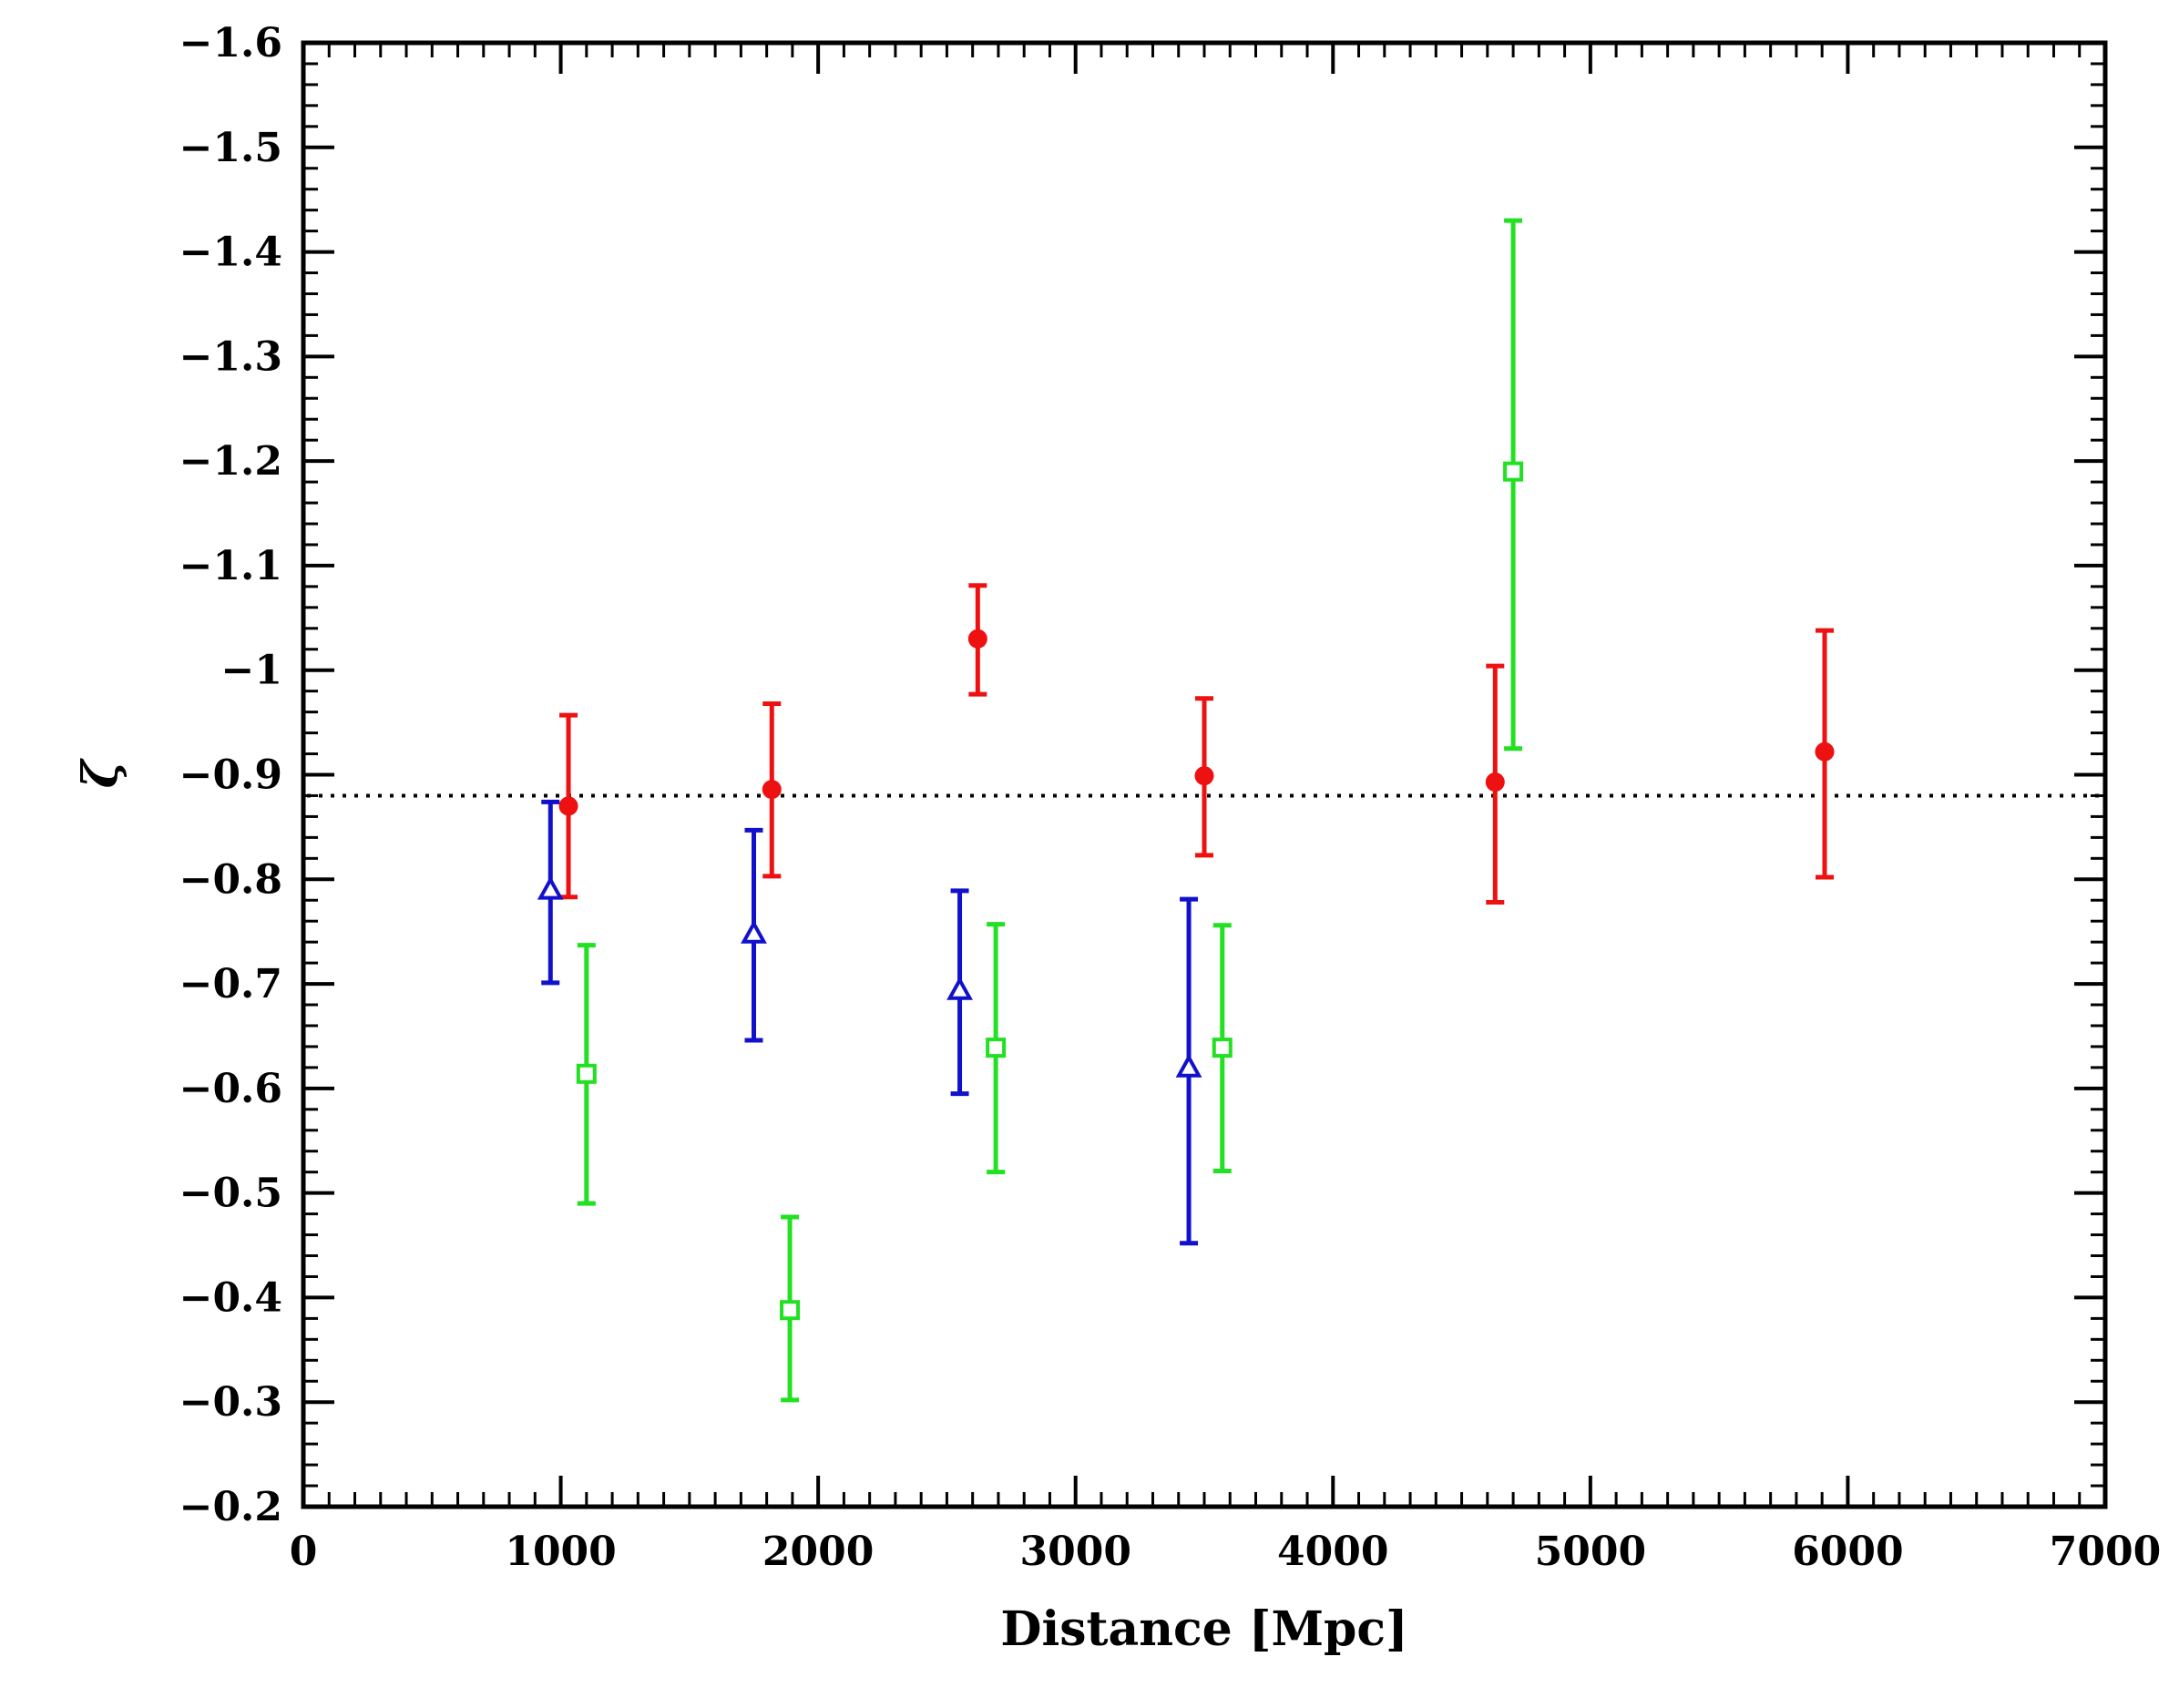  I want to click on x-tick-label: 4000, so click(1332, 1552).